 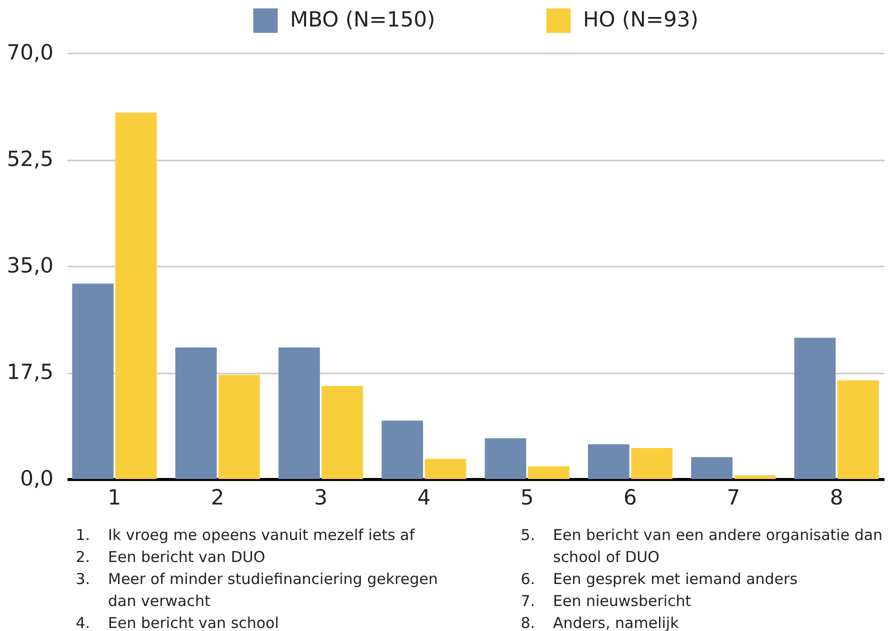 What do you see at coordinates (115, 498) in the screenshot?
I see `x-tick-label: 1` at bounding box center [115, 498].